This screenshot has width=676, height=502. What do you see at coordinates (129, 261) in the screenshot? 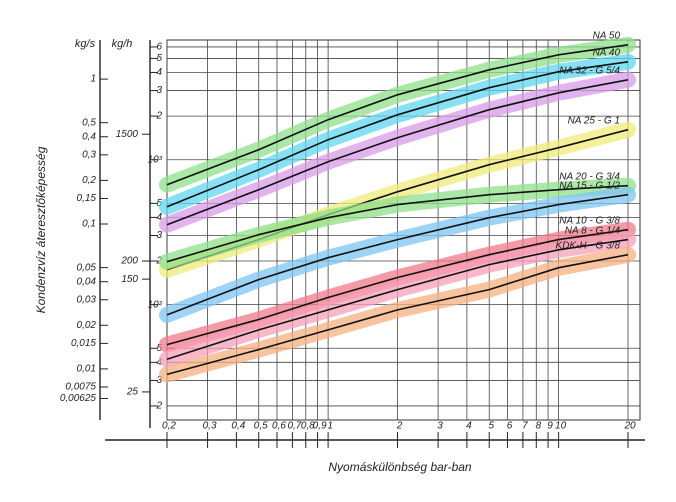
I see `y-tick-label: 200` at bounding box center [129, 261].